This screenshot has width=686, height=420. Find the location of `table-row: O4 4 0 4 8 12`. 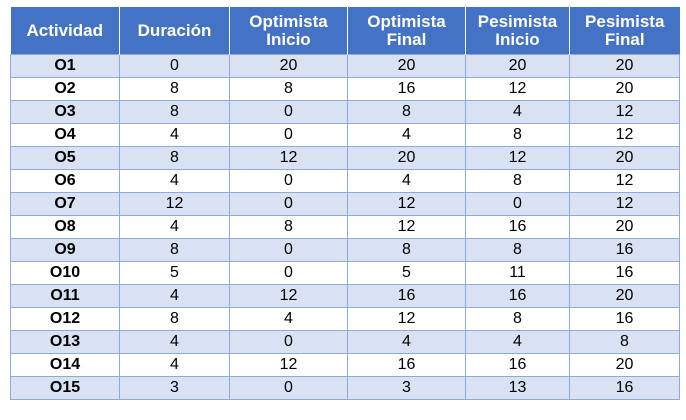

table-row: O4 4 0 4 8 12 is located at coordinates (345, 135).